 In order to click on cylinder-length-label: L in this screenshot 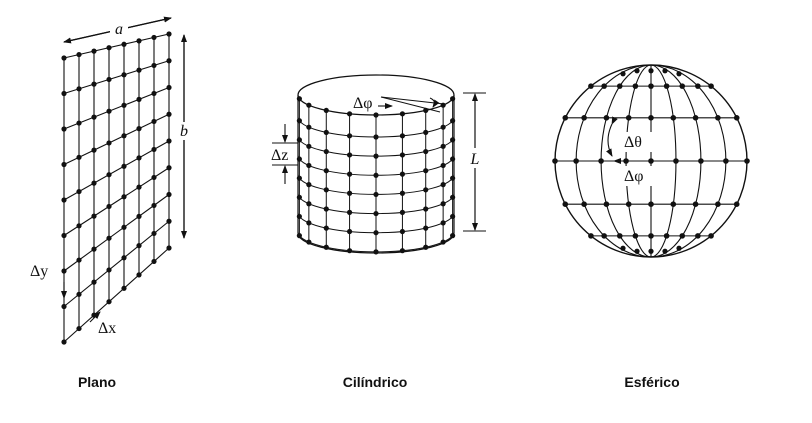, I will do `click(475, 159)`.